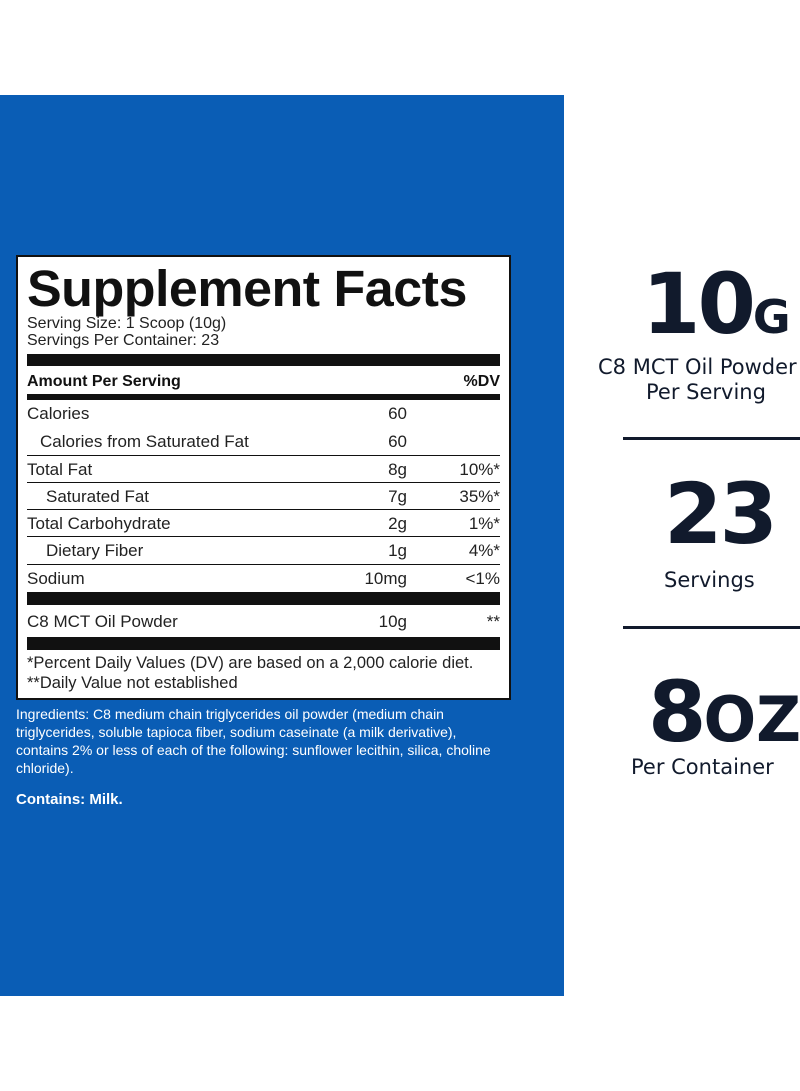 The height and width of the screenshot is (1091, 800). What do you see at coordinates (263, 554) in the screenshot?
I see `nutrient-row: Dietary Fiber 1g 4%*` at bounding box center [263, 554].